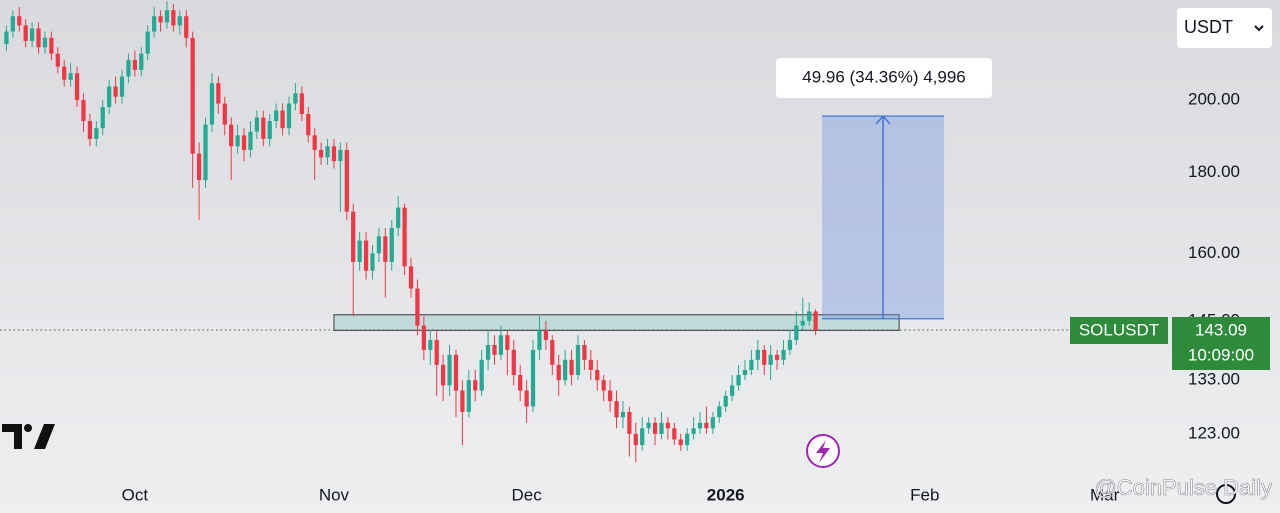 The image size is (1280, 513). Describe the element at coordinates (1226, 494) in the screenshot. I see `settings-icon` at that location.